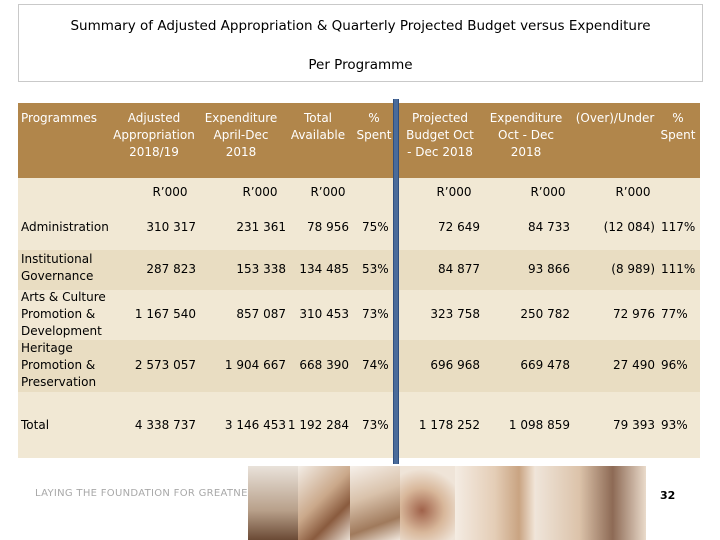 The width and height of the screenshot is (720, 540). Describe the element at coordinates (674, 365) in the screenshot. I see `table-cell: 96%` at that location.